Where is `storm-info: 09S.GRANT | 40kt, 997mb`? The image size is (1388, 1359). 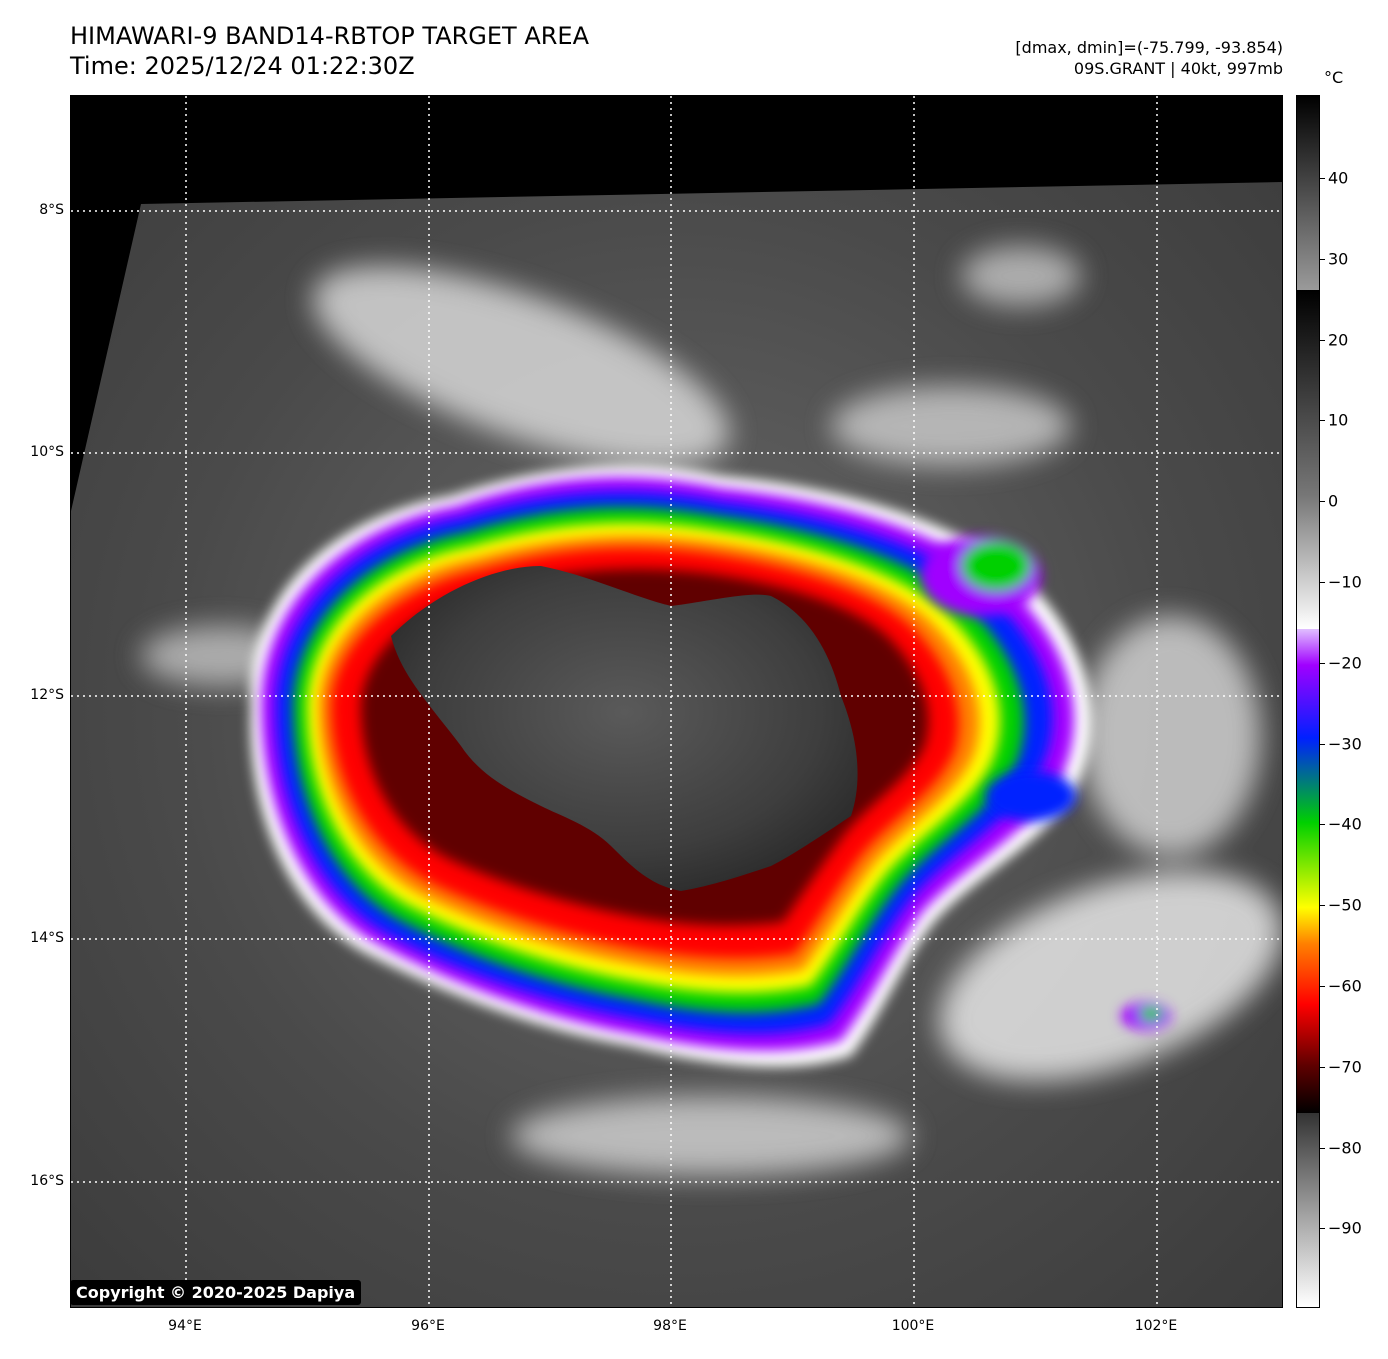
storm-info: 09S.GRANT | 40kt, 997mb is located at coordinates (1178, 68).